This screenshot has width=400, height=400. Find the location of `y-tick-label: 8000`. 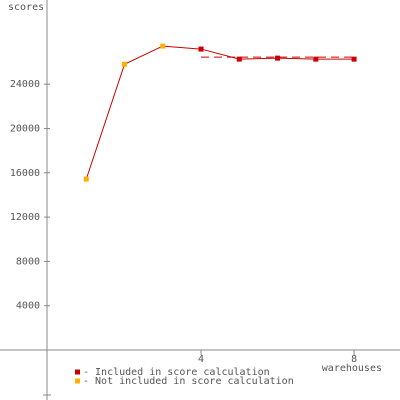

y-tick-label: 8000 is located at coordinates (28, 261).